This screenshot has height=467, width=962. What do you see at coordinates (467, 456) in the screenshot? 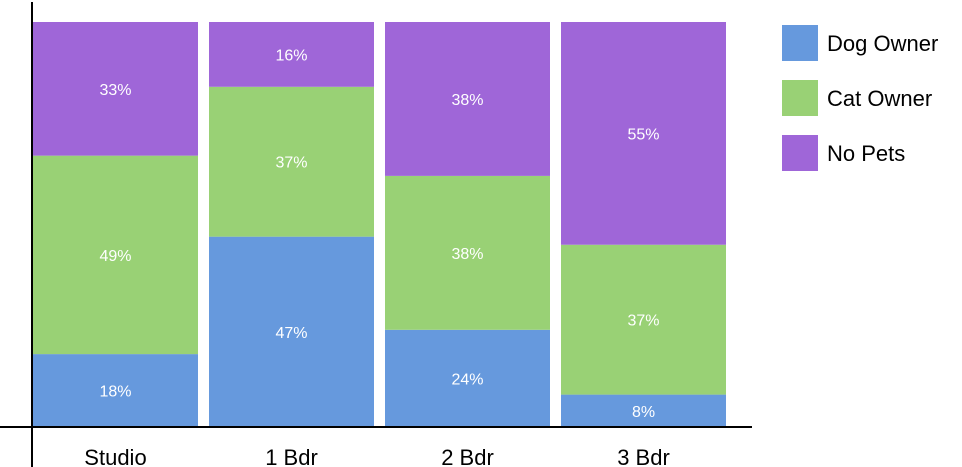
I see `x-tick-label: 2 Bdr` at bounding box center [467, 456].